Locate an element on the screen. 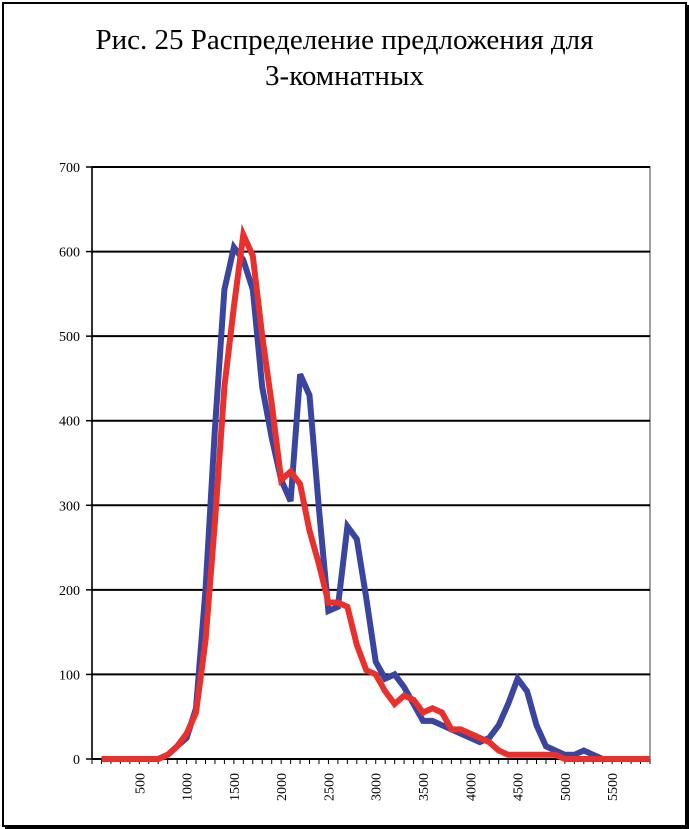 The width and height of the screenshot is (689, 829). y-tick-label-700: 700 is located at coordinates (69, 168).